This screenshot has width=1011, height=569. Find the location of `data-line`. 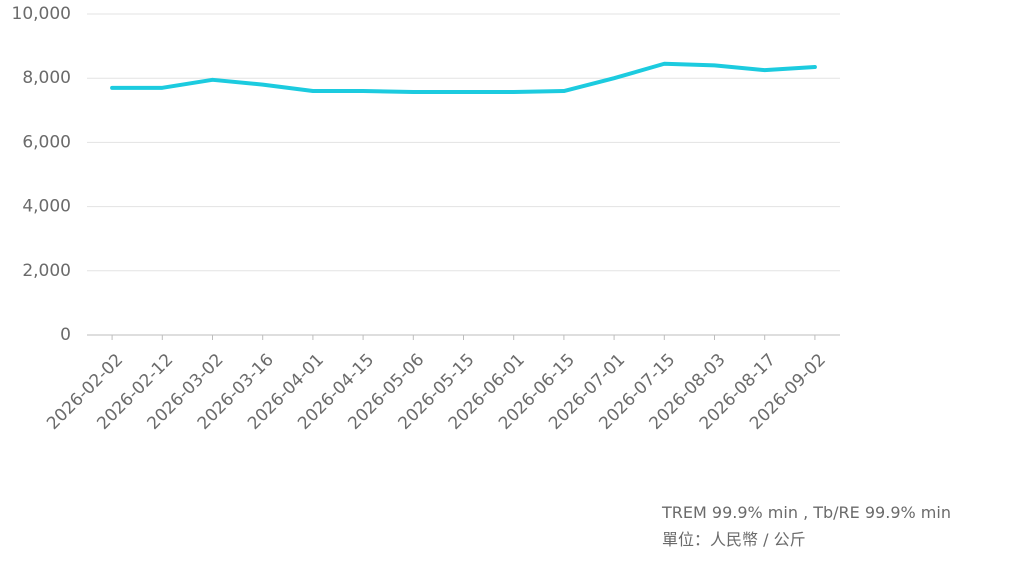

data-line is located at coordinates (463, 78).